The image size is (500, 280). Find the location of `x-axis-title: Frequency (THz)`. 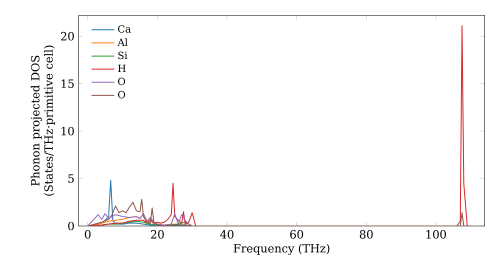

x-axis-title: Frequency (THz) is located at coordinates (282, 249).